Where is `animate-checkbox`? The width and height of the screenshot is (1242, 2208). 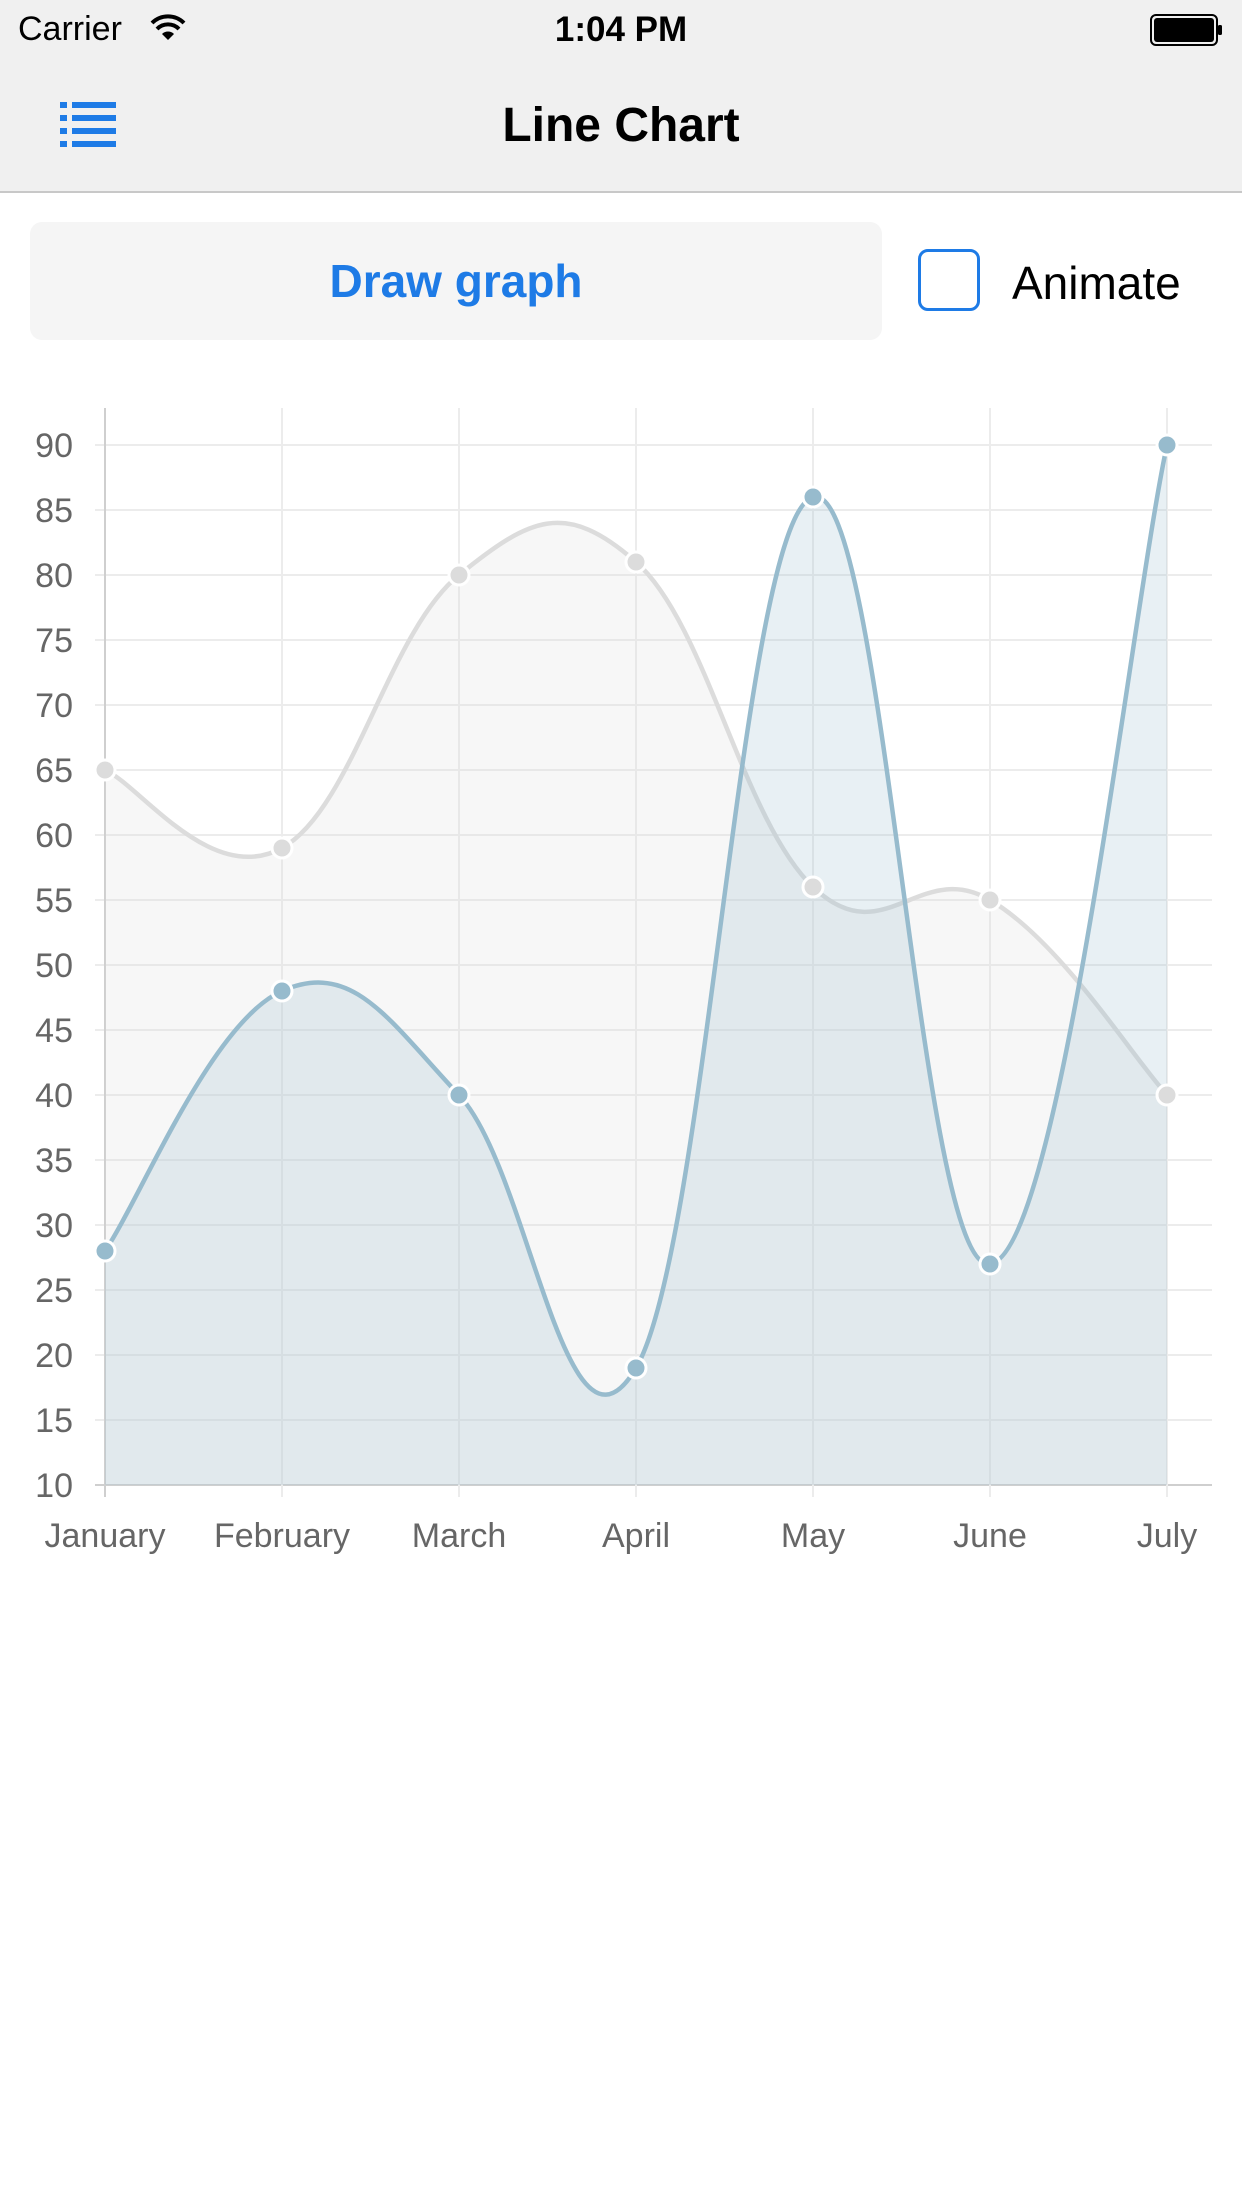
animate-checkbox is located at coordinates (949, 280).